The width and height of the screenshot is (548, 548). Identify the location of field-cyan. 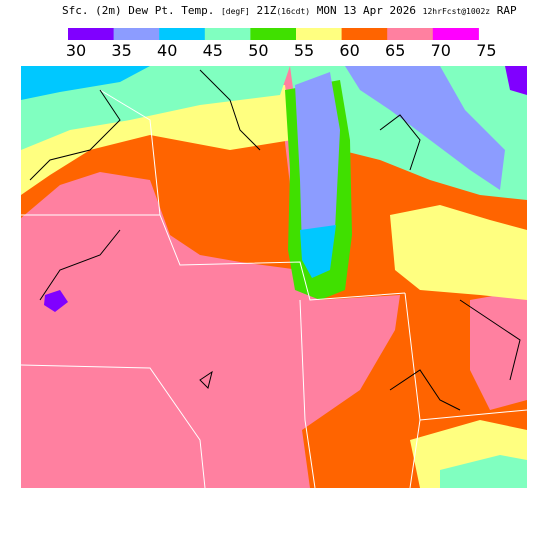
(85, 83).